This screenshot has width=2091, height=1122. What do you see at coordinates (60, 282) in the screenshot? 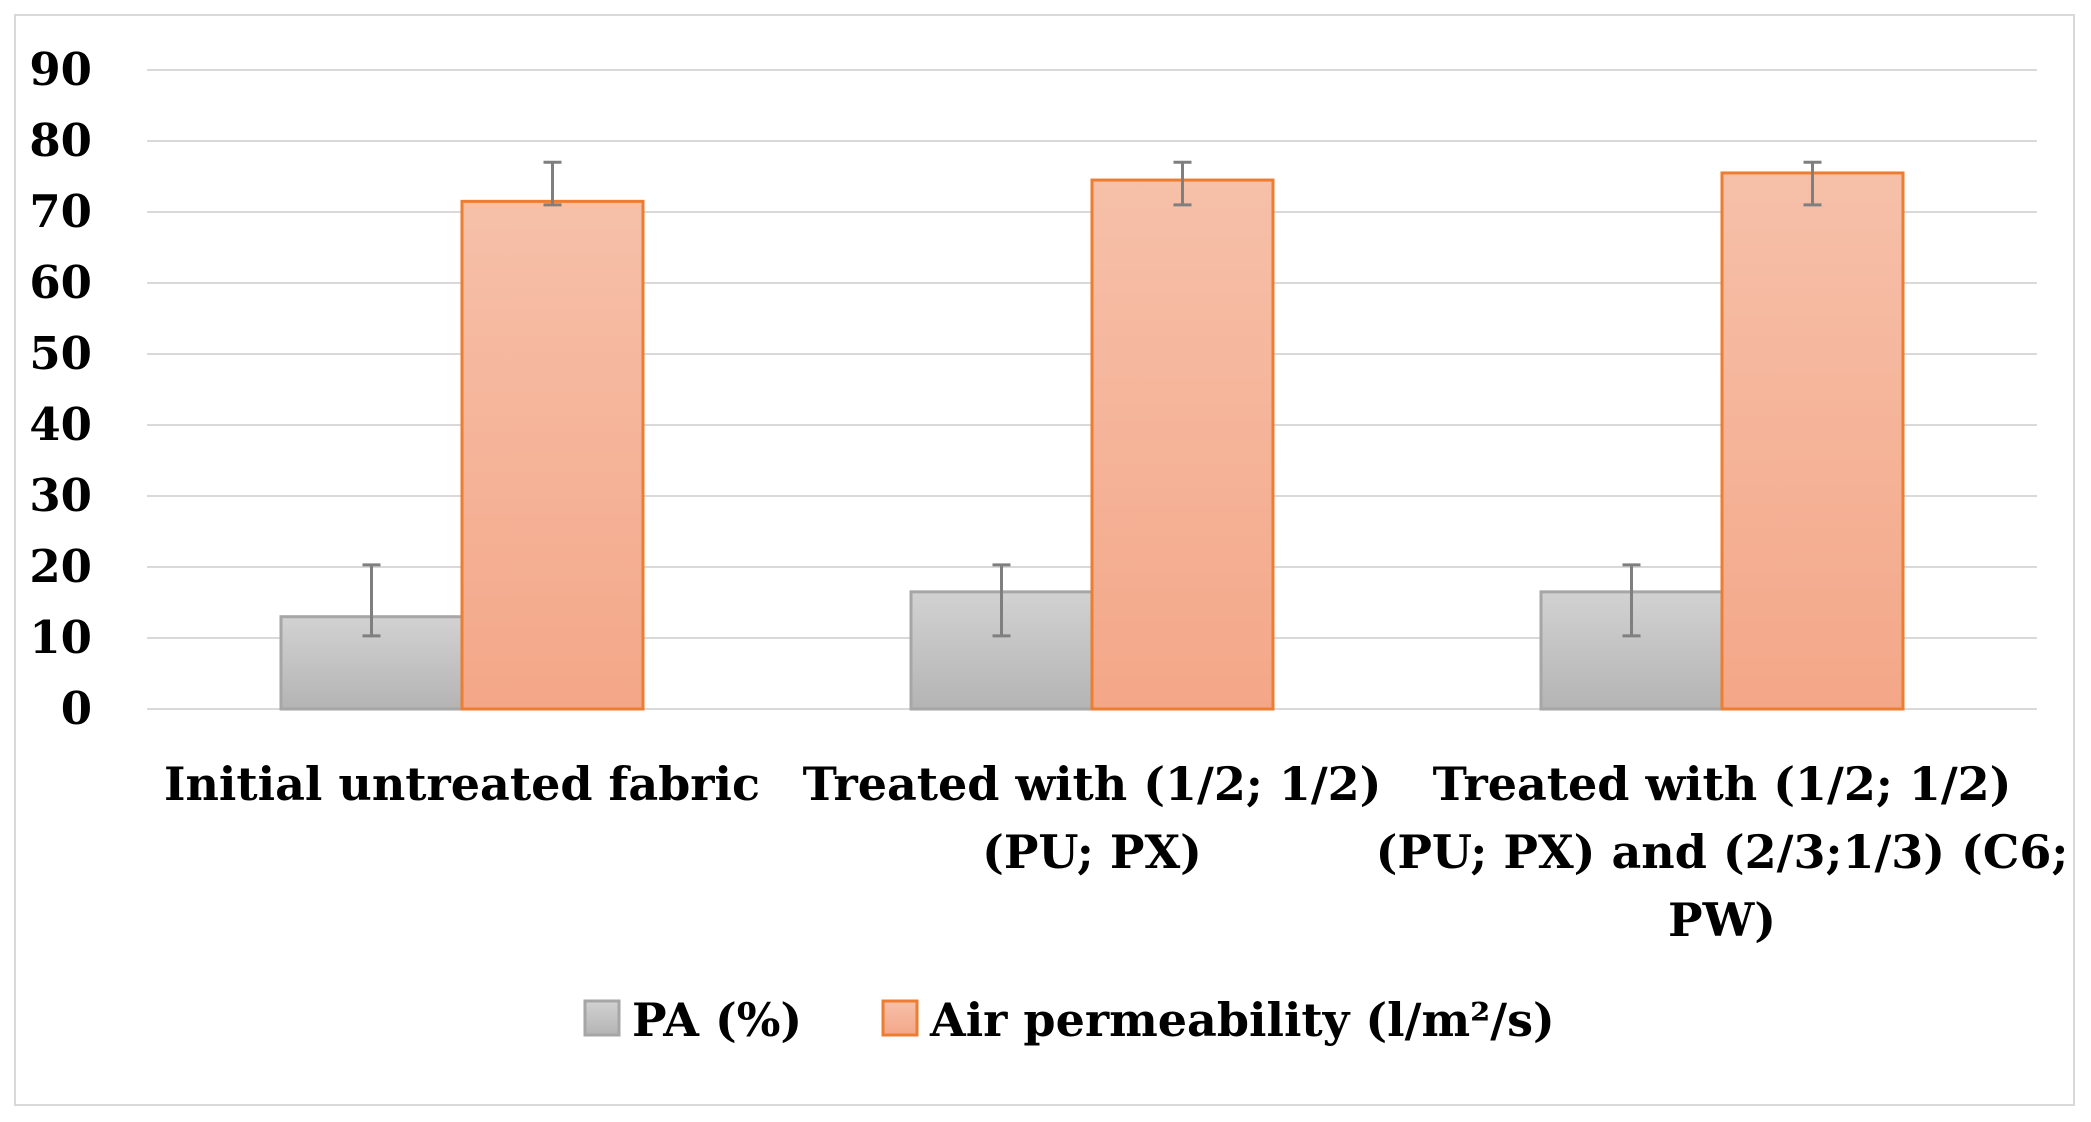
I see `y-tick-label: 60` at bounding box center [60, 282].